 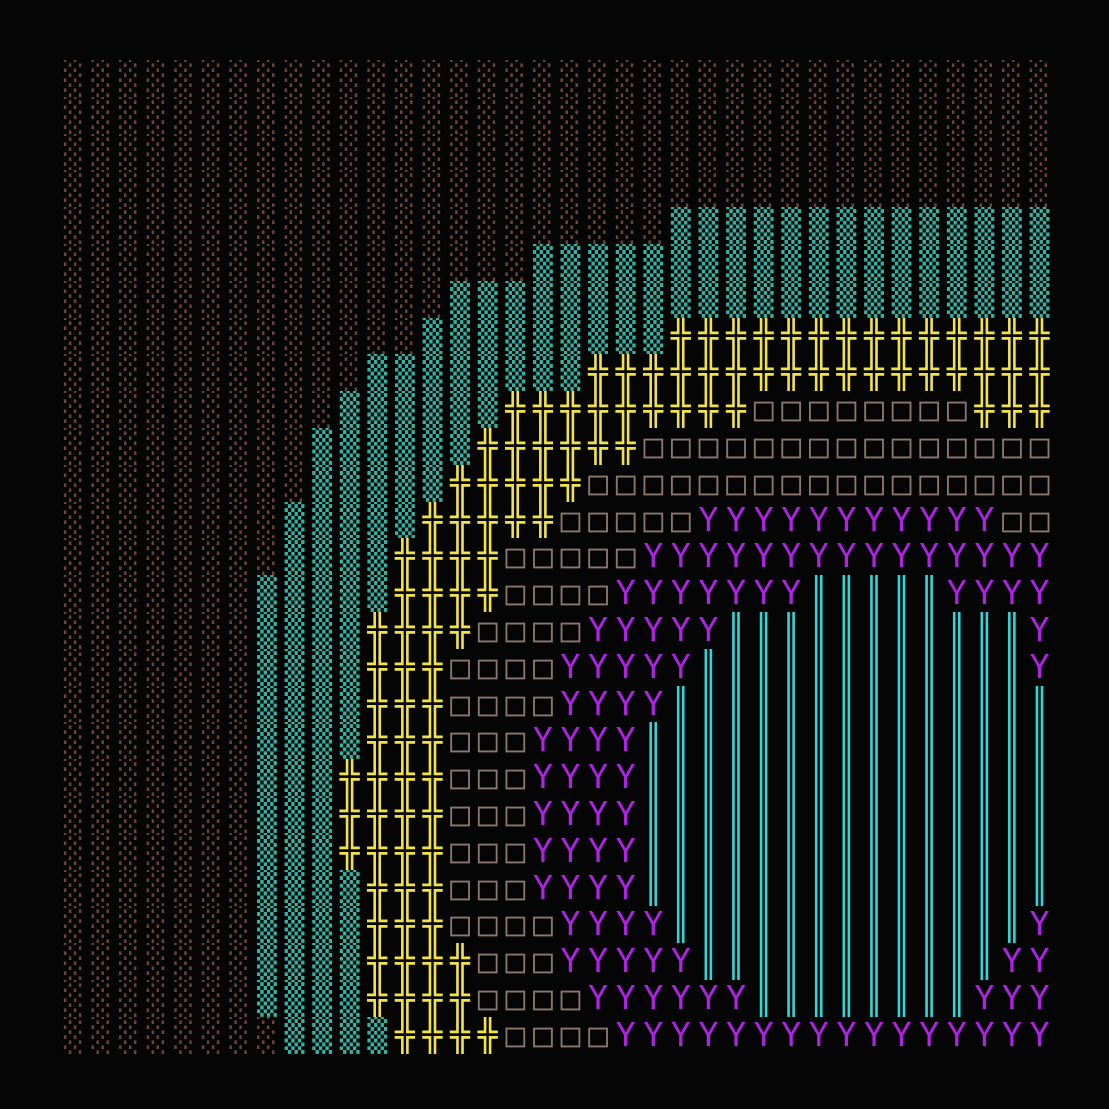 What do you see at coordinates (557, 998) in the screenshot?
I see `grid-row: ░ ░ ░ ░ ░ ░ ░ ▒ ▒ ▒ ▒ ╬ ╬ ╬ ╬ □ □ □ □ Y Y Y Y Y Y ║ ║ ║ ║ ║ ║ ║ ║ Y Y Y` at bounding box center [557, 998].